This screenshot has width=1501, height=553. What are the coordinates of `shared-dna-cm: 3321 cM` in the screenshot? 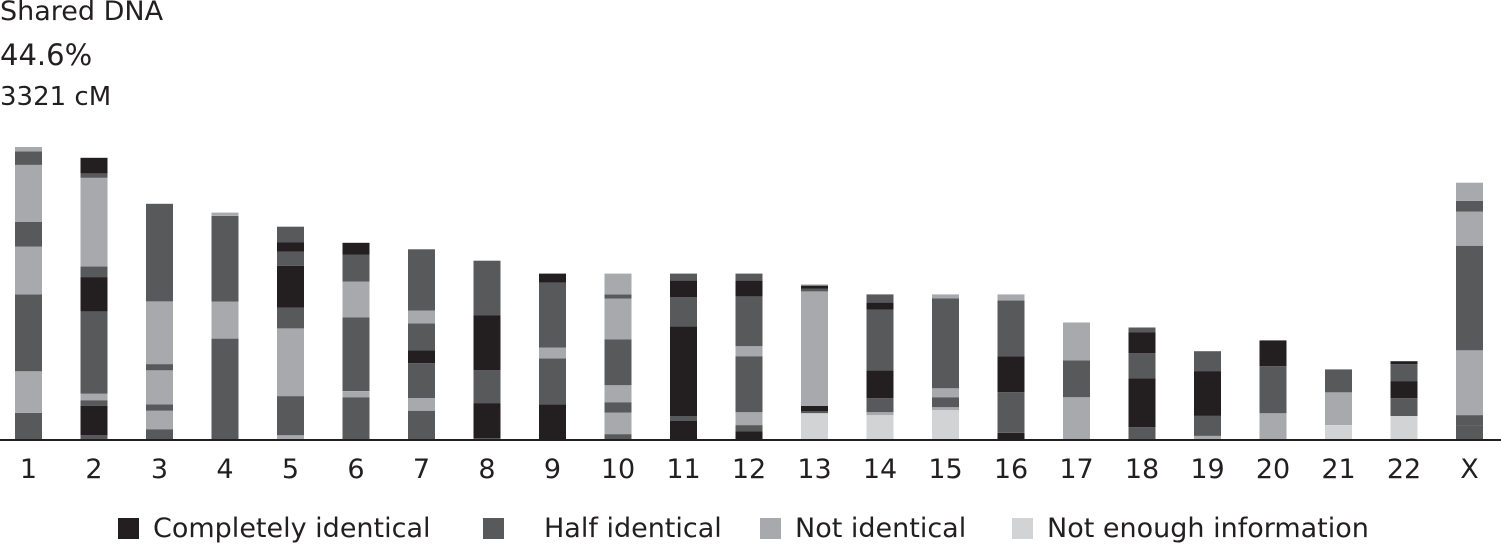 It's located at (56, 97).